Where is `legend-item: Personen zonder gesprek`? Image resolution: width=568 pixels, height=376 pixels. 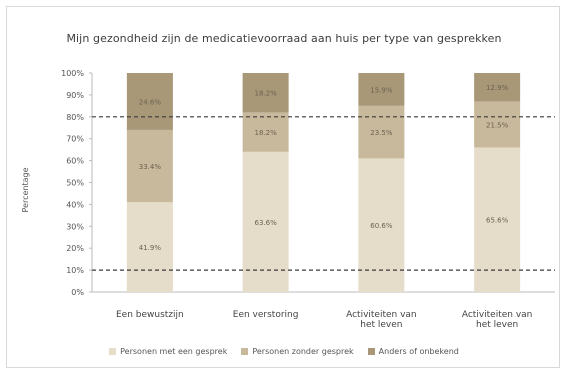
legend-item: Personen zonder gesprek is located at coordinates (297, 351).